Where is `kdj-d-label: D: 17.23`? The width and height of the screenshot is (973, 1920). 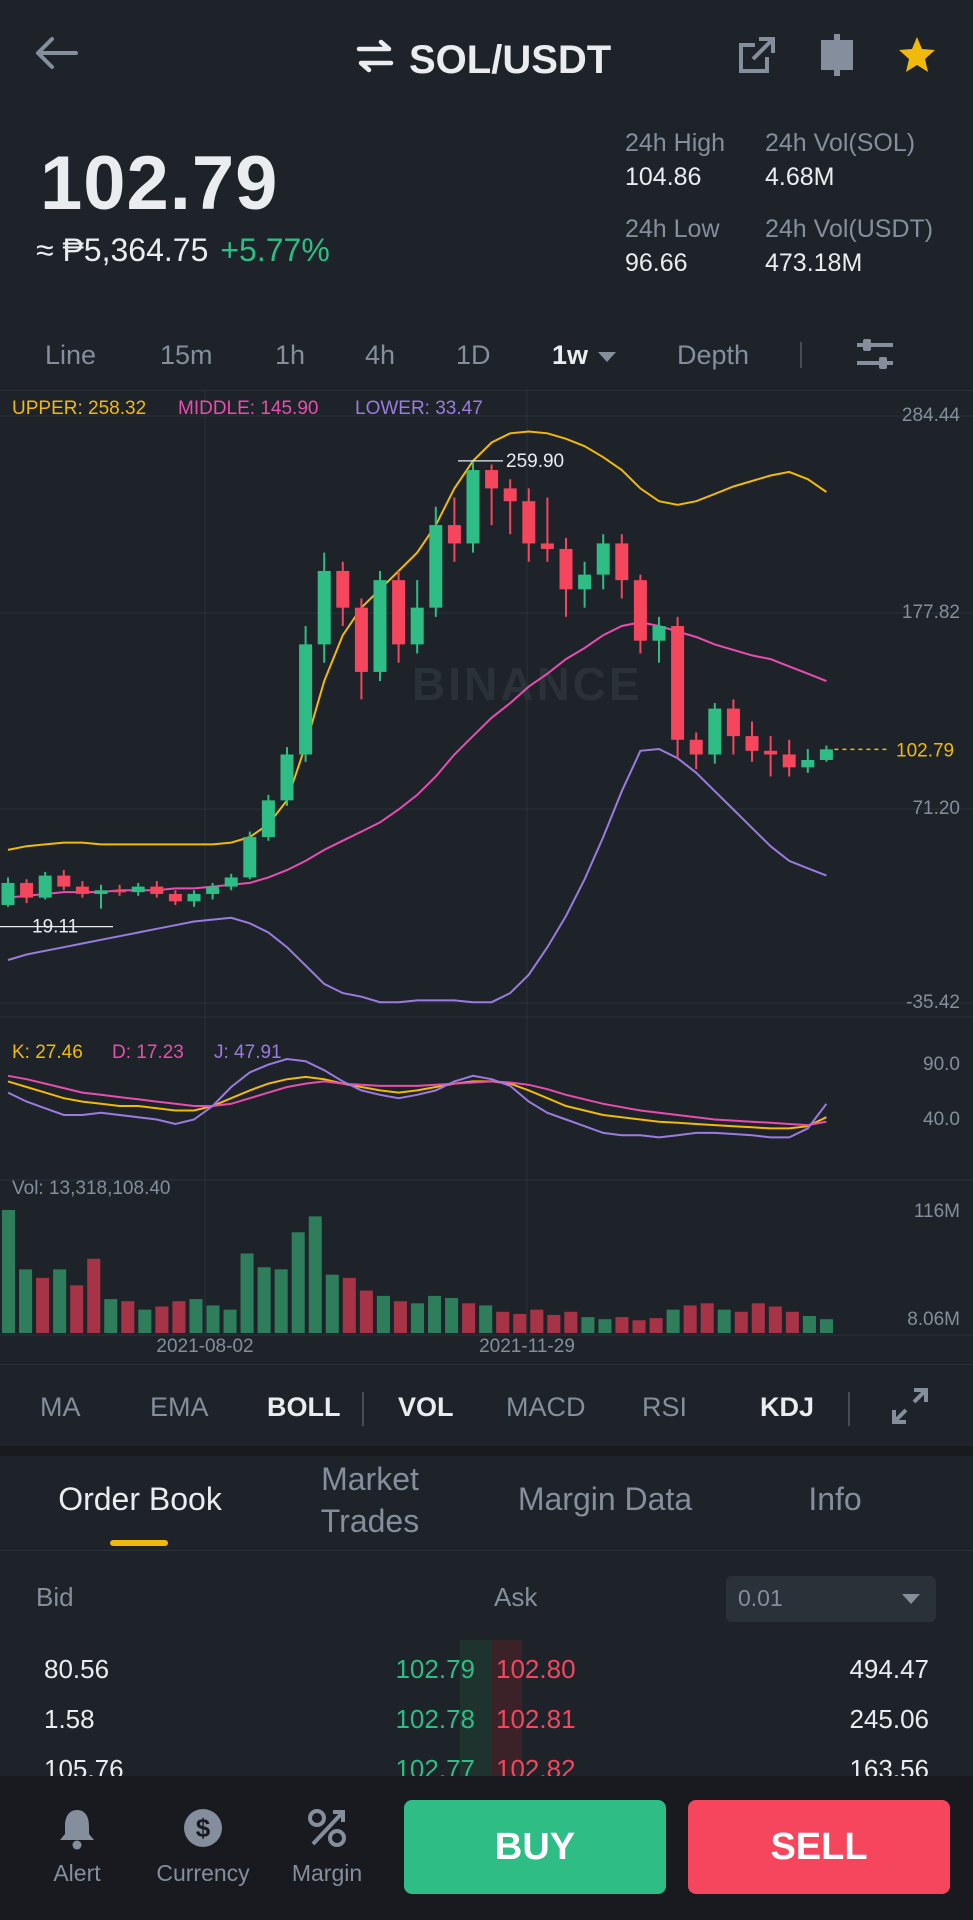
kdj-d-label: D: 17.23 is located at coordinates (148, 1052).